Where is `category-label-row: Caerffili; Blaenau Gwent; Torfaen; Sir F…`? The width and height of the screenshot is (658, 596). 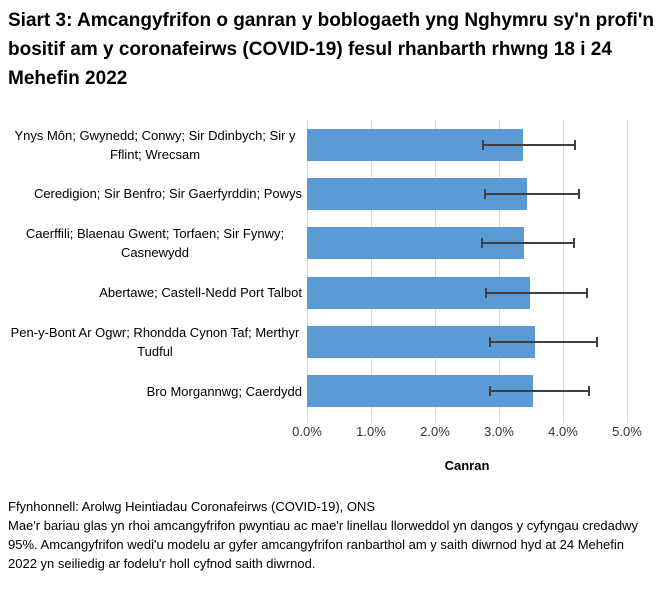 category-label-row: Caerffili; Blaenau Gwent; Torfaen; Sir F… is located at coordinates (155, 243).